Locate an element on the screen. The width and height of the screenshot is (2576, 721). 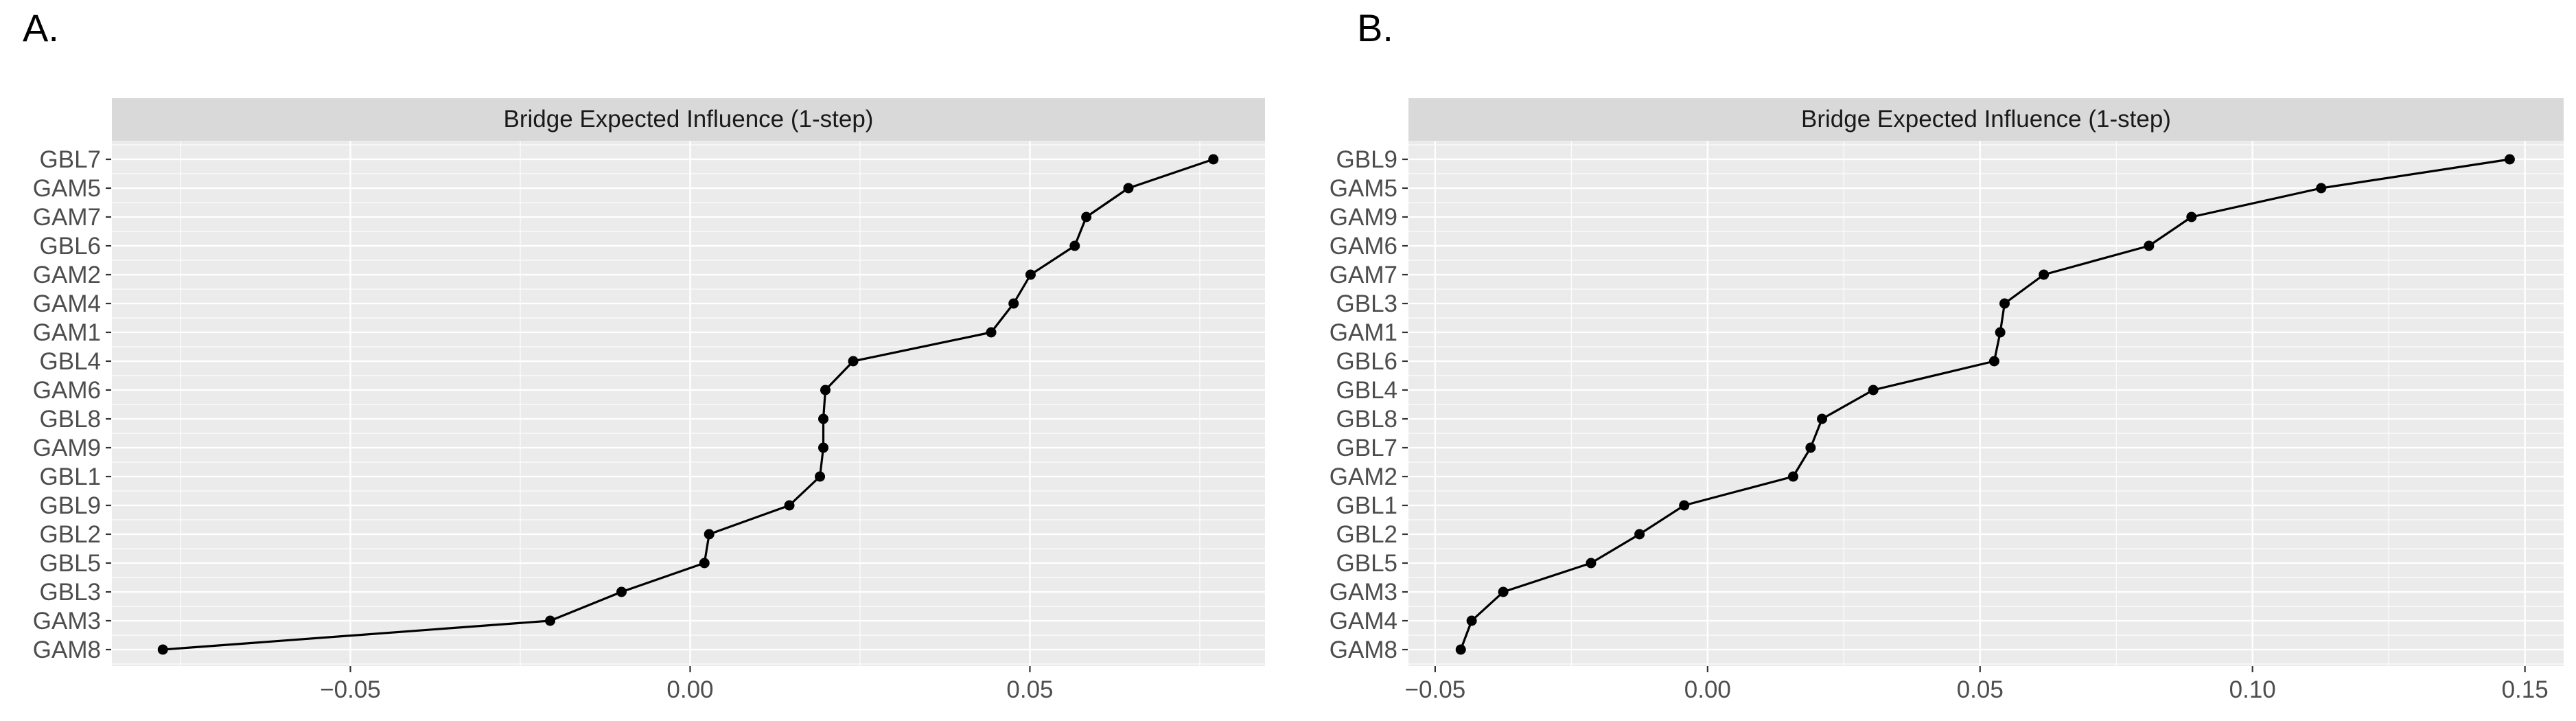
panel-a-strip-title: Bridge Expected Influence (1-step) is located at coordinates (688, 119).